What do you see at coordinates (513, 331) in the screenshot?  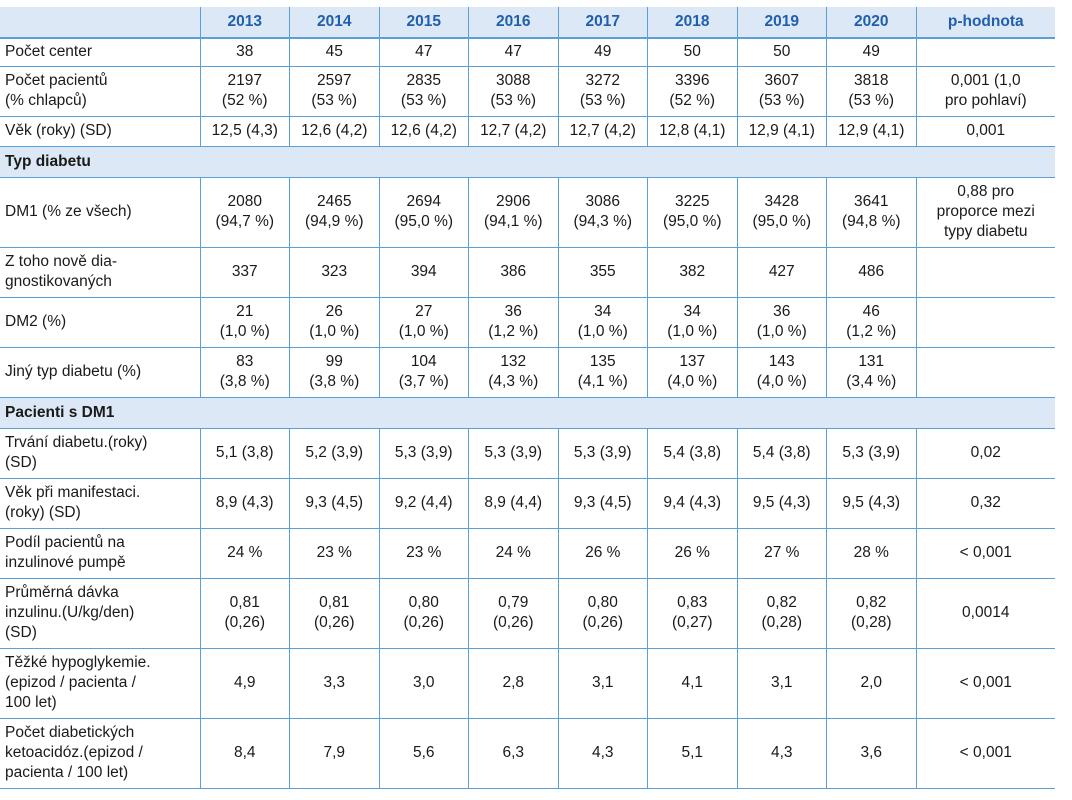 I see `cell-line: (1,2 %)` at bounding box center [513, 331].